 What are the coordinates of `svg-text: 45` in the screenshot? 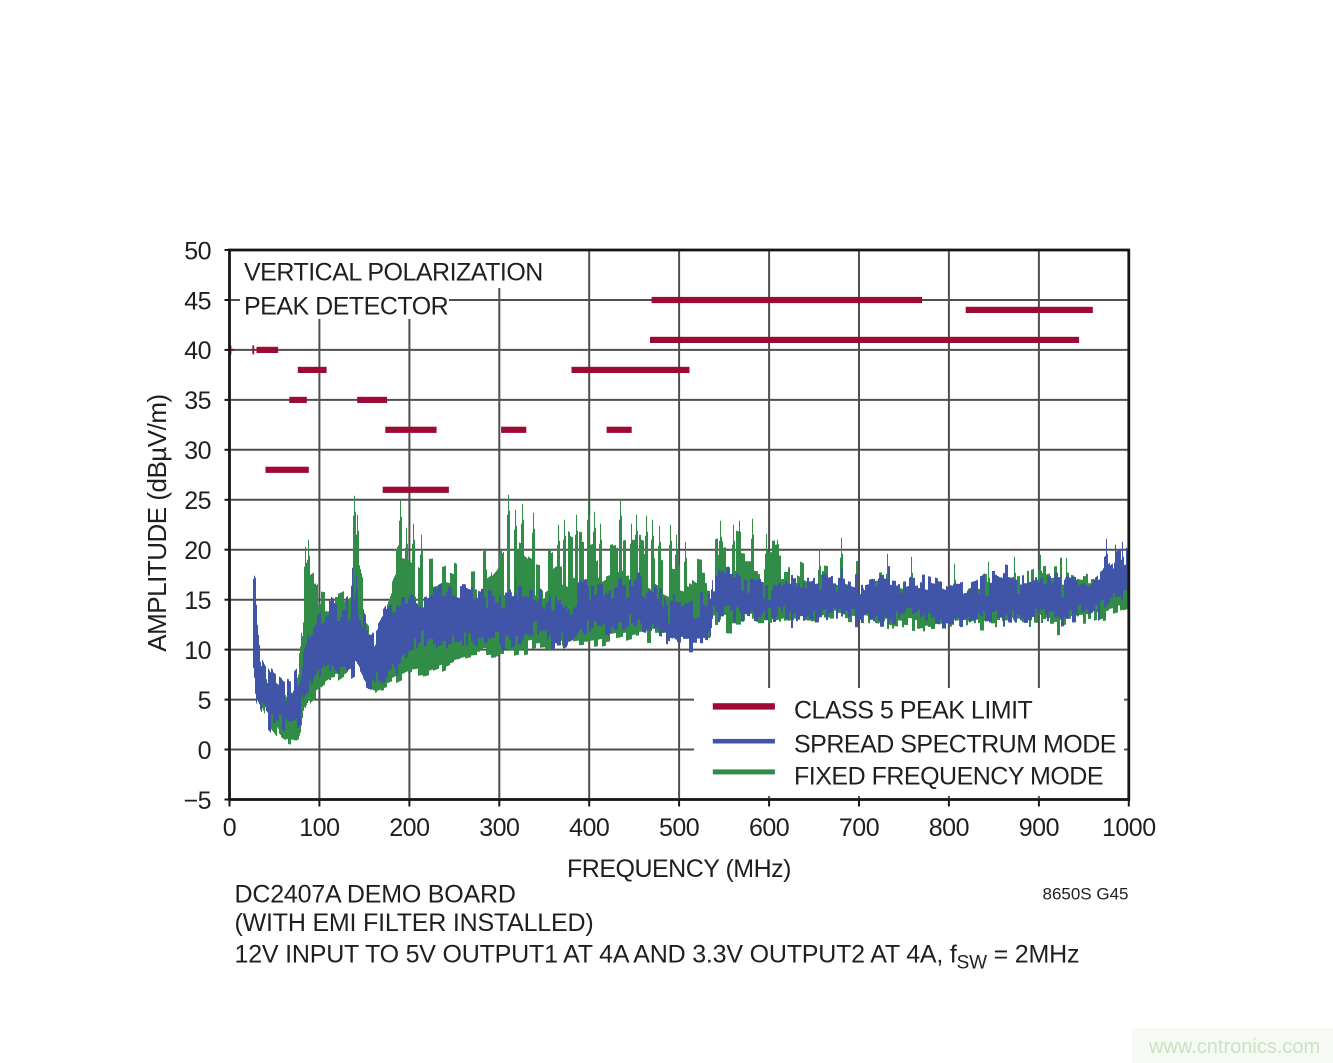 It's located at (197, 301).